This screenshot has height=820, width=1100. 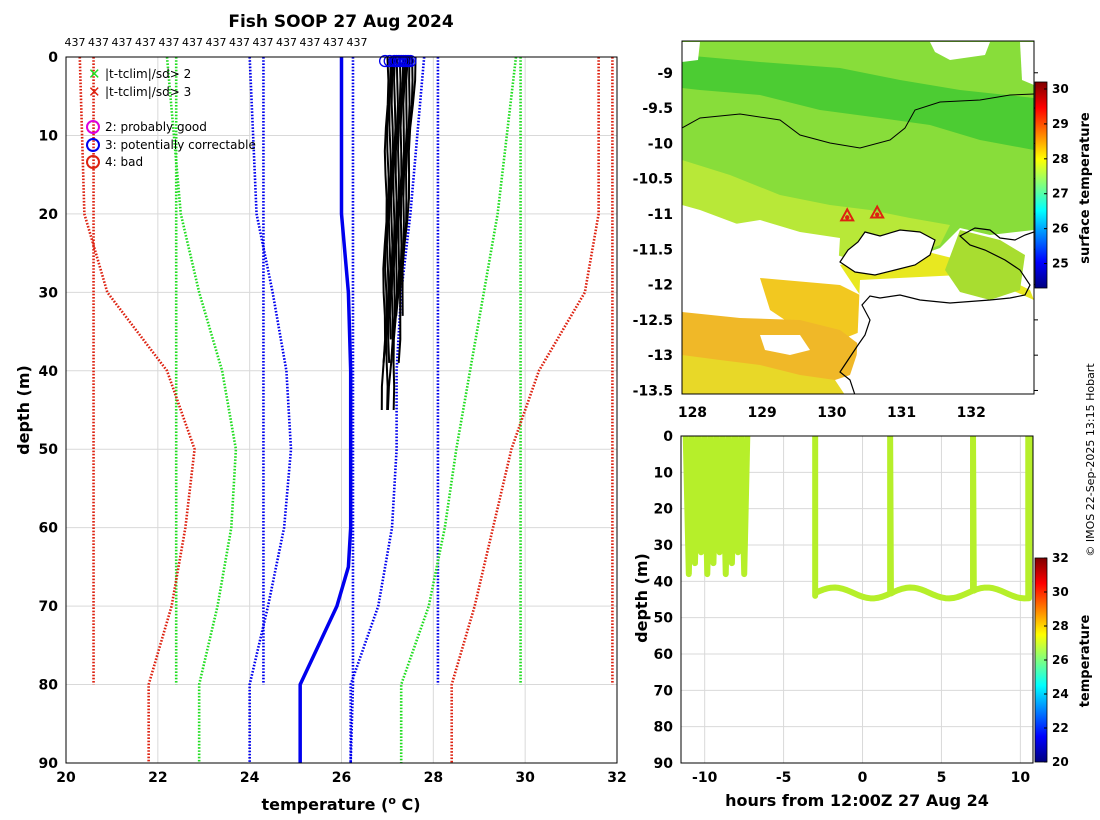 I want to click on cast-point, so click(x=877, y=214).